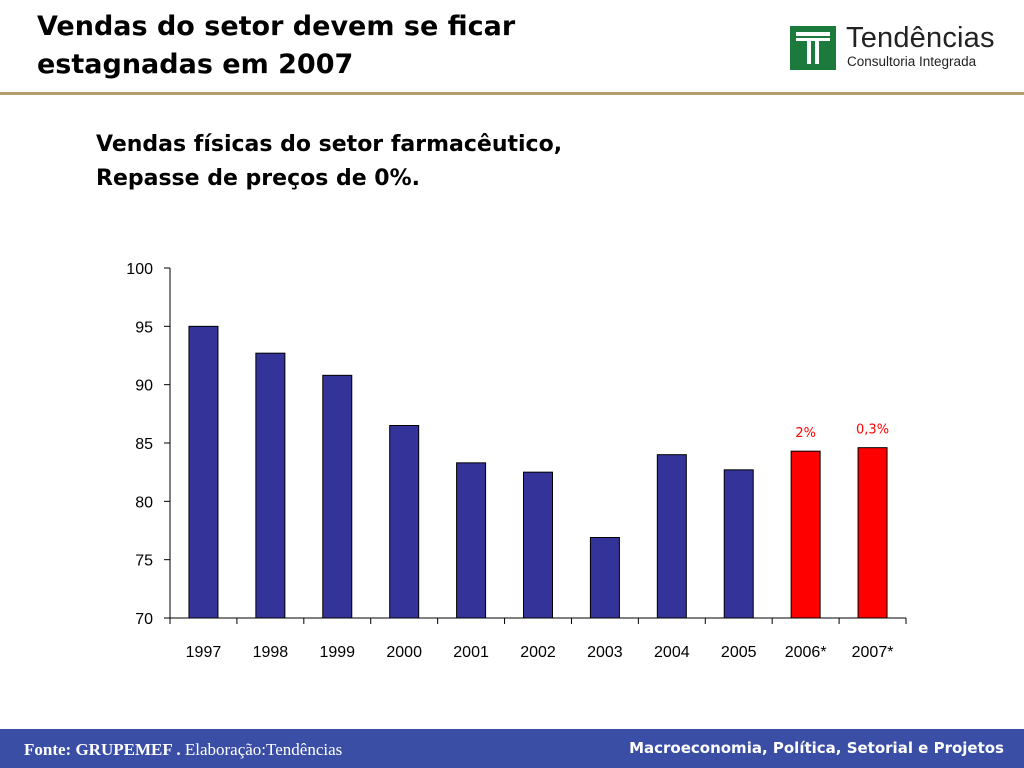  Describe the element at coordinates (512, 93) in the screenshot. I see `header-divider` at that location.